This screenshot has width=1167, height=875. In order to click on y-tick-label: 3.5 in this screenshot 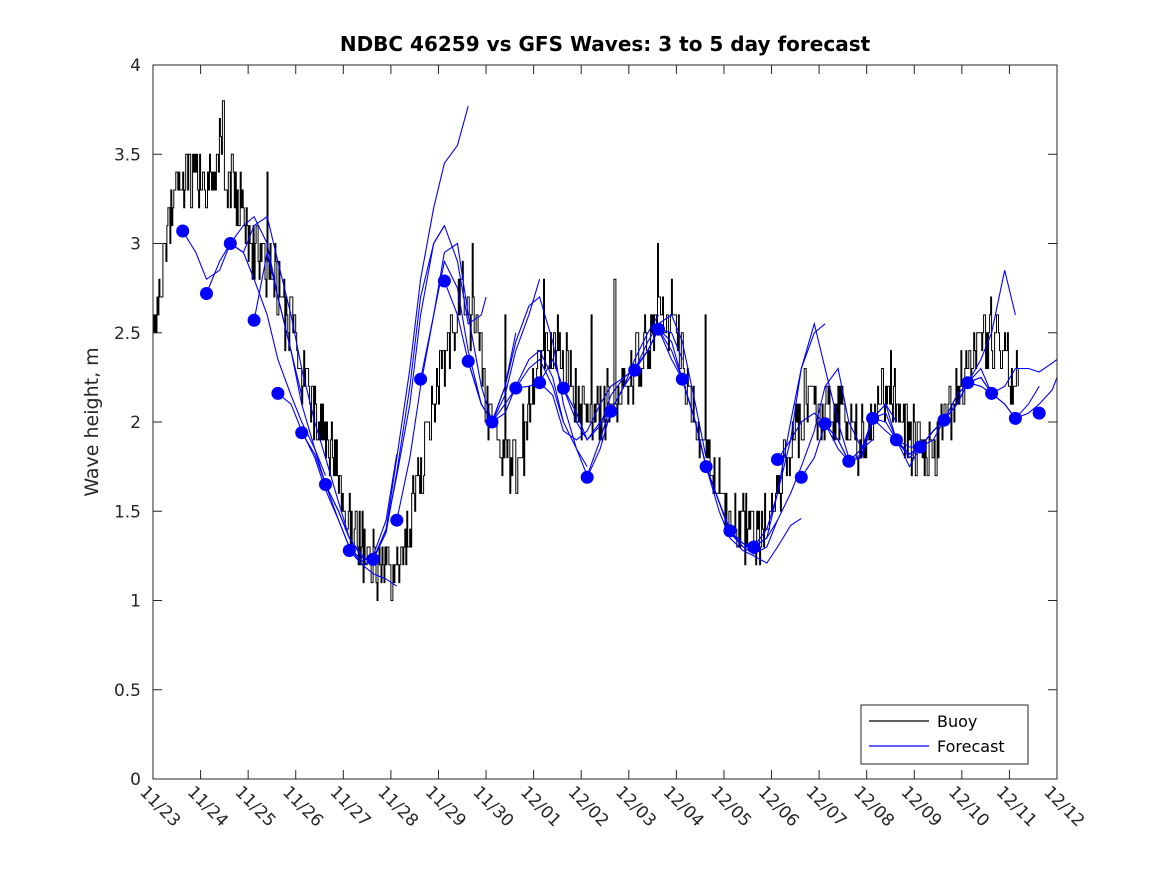, I will do `click(127, 155)`.